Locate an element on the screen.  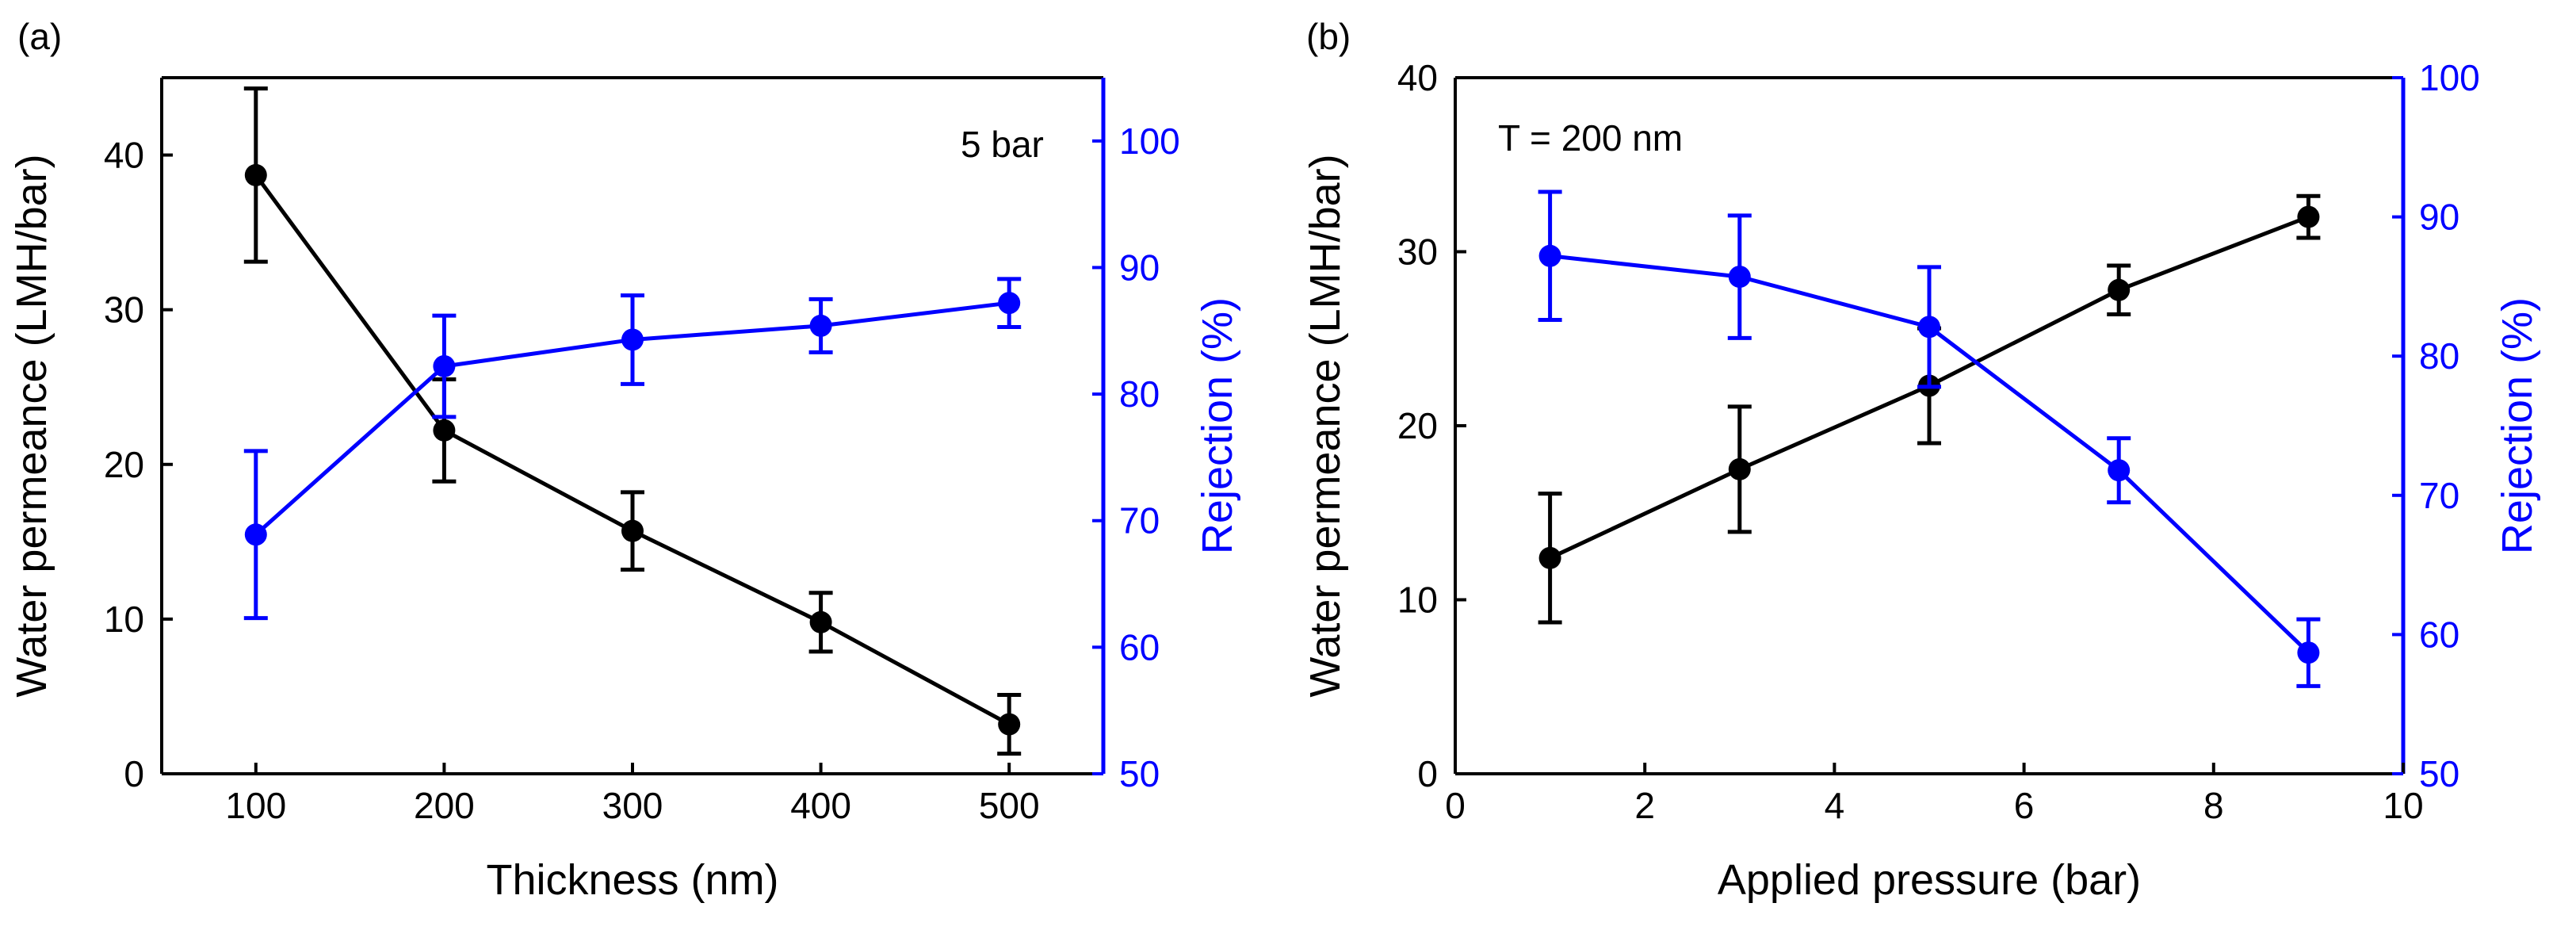
panel-label: (a) is located at coordinates (39, 36).